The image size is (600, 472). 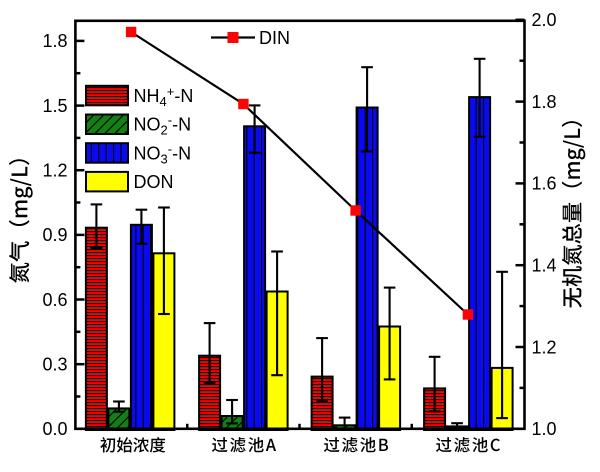 I want to click on svg-text: NO3--N, so click(x=163, y=153).